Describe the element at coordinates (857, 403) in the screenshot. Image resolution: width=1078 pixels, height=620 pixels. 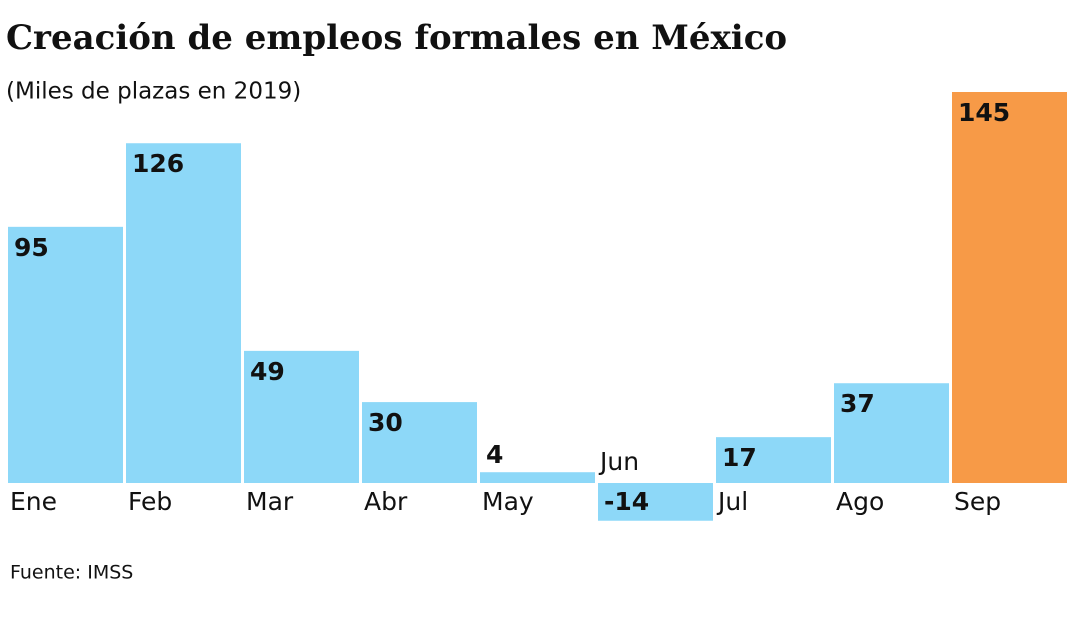
I see `value-label: 37` at that location.